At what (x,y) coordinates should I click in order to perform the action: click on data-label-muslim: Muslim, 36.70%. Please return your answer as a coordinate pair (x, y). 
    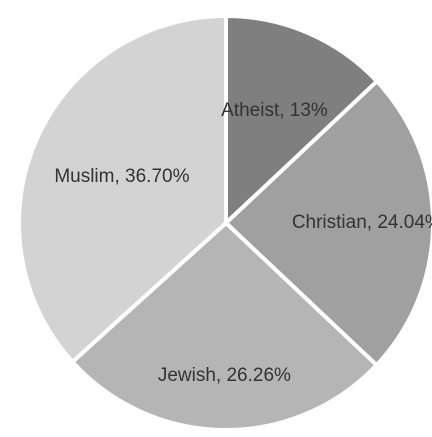
    Looking at the image, I should click on (121, 176).